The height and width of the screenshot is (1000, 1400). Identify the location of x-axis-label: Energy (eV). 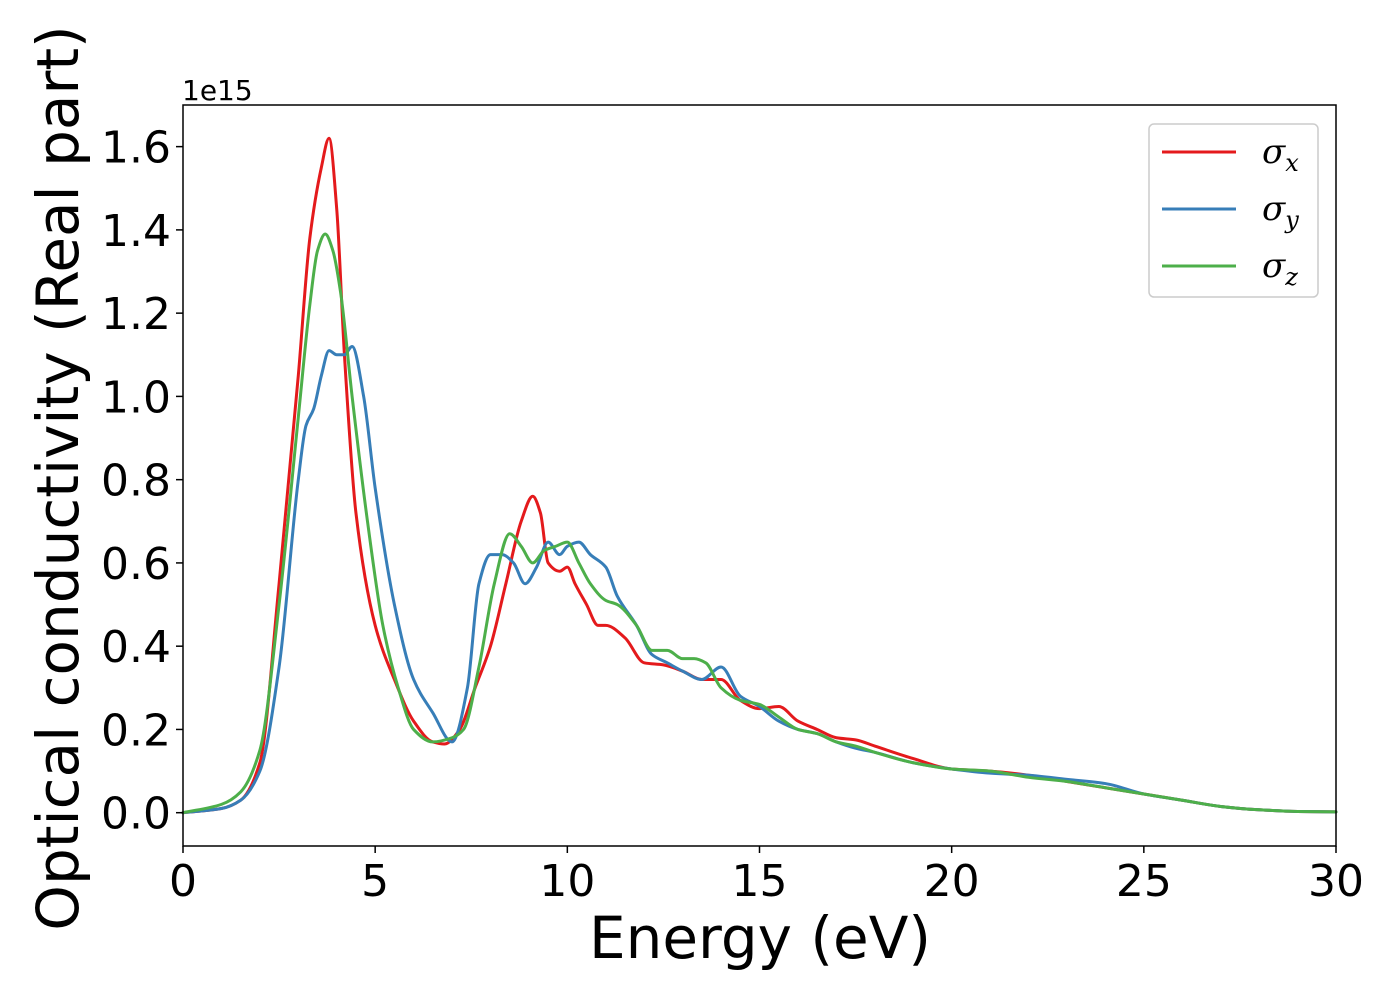
(760, 938).